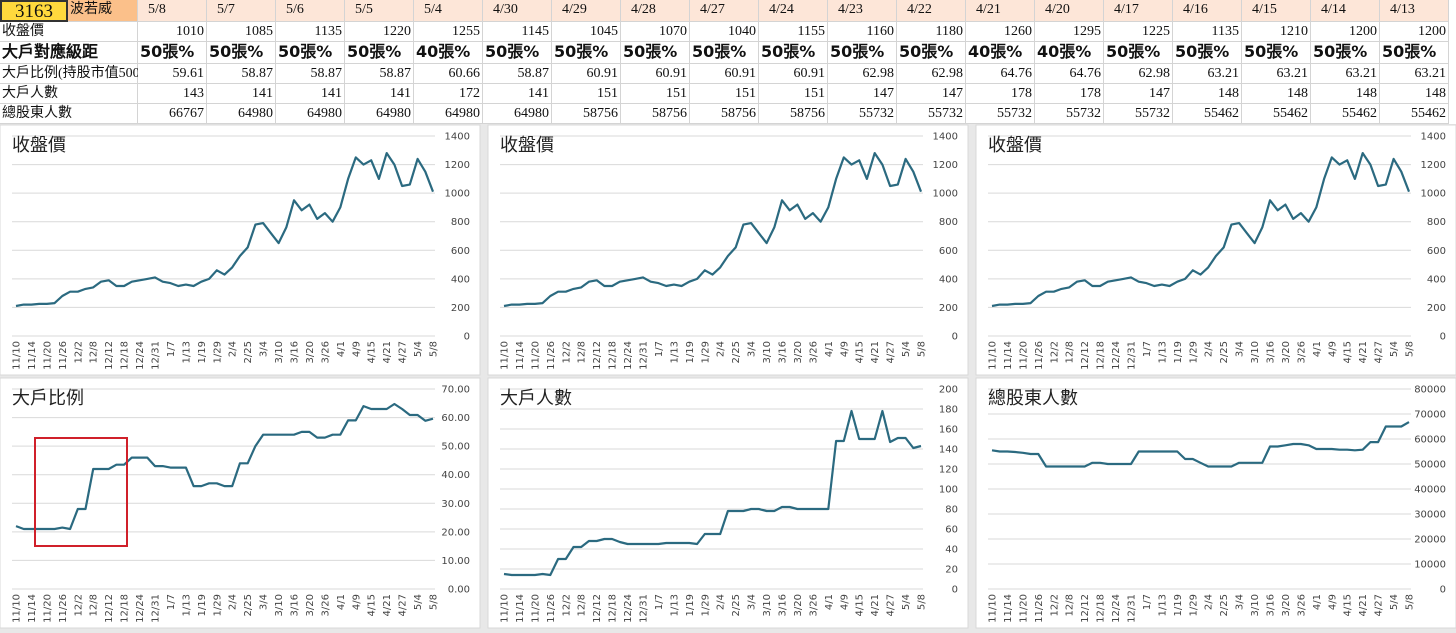  What do you see at coordinates (379, 11) in the screenshot?
I see `date-header: 5/5` at bounding box center [379, 11].